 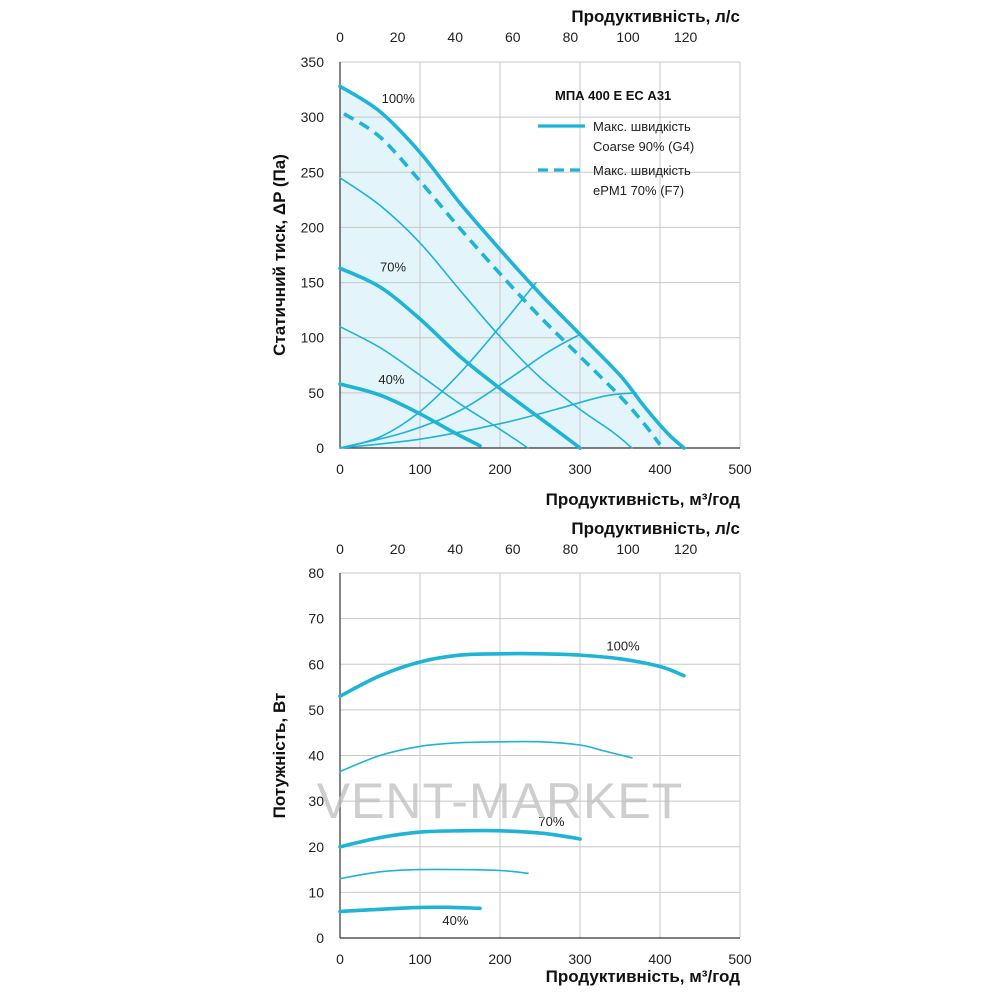 I want to click on y-tick-label: 250, so click(x=313, y=172).